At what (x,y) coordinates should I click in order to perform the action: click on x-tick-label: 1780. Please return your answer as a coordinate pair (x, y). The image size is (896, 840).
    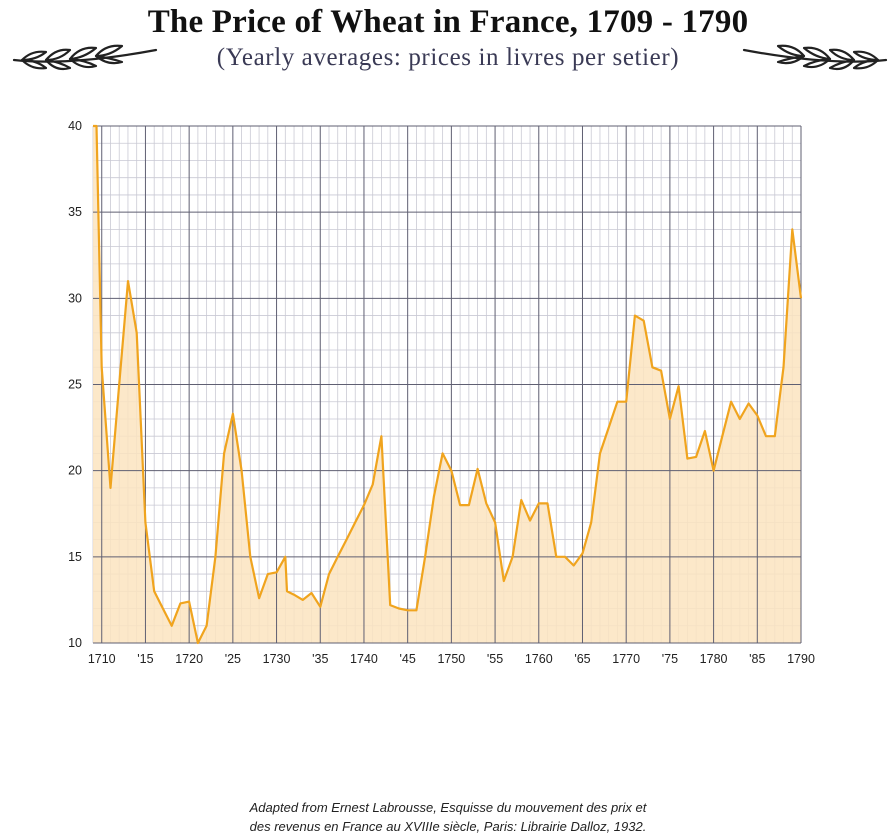
    Looking at the image, I should click on (714, 659).